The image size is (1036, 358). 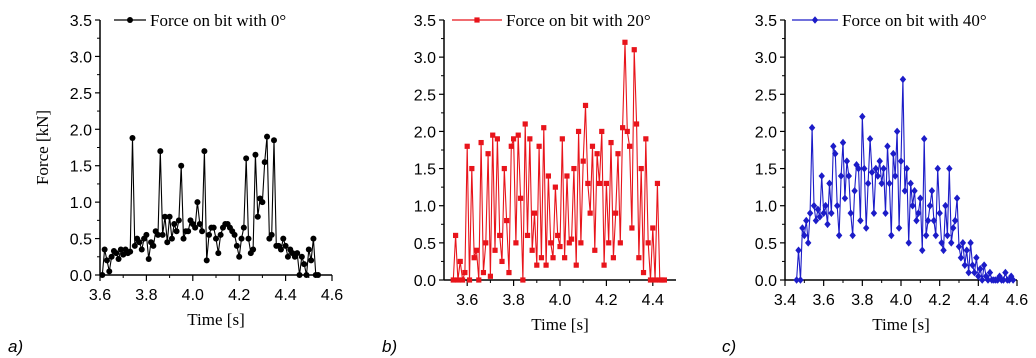 What do you see at coordinates (815, 20) in the screenshot?
I see `legend-marker` at bounding box center [815, 20].